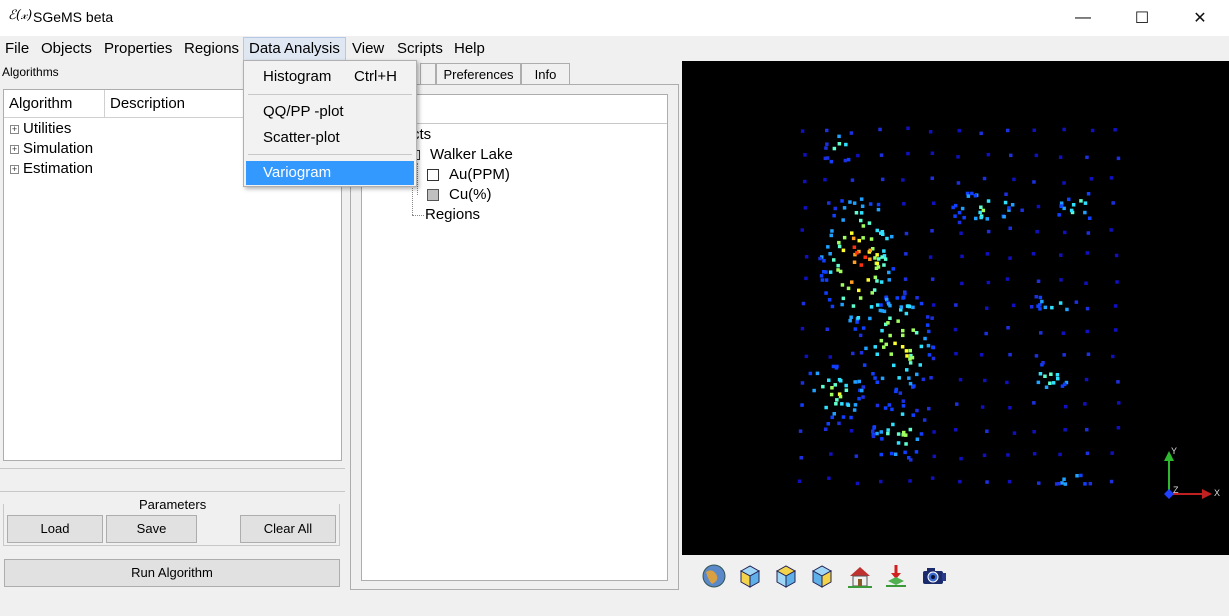  Describe the element at coordinates (934, 576) in the screenshot. I see `camera-icon` at that location.